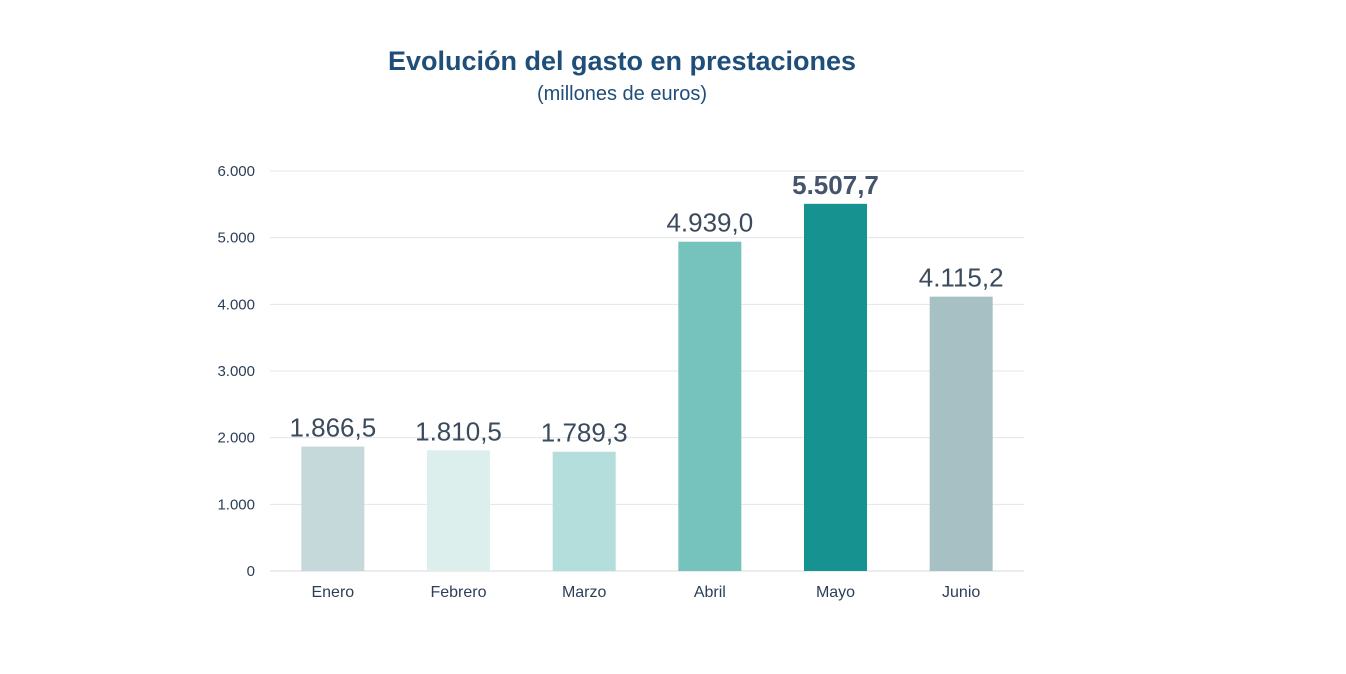 The height and width of the screenshot is (674, 1346). What do you see at coordinates (622, 61) in the screenshot?
I see `chart-title: Evolución del gasto en prestaciones` at bounding box center [622, 61].